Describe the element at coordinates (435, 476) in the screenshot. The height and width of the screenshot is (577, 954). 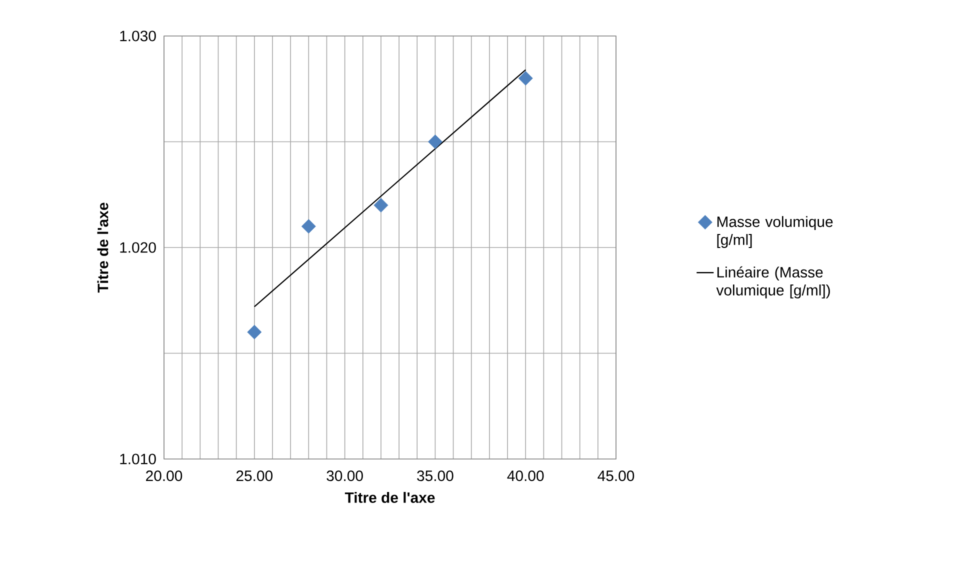
I see `x-tick-label: 35.00` at that location.